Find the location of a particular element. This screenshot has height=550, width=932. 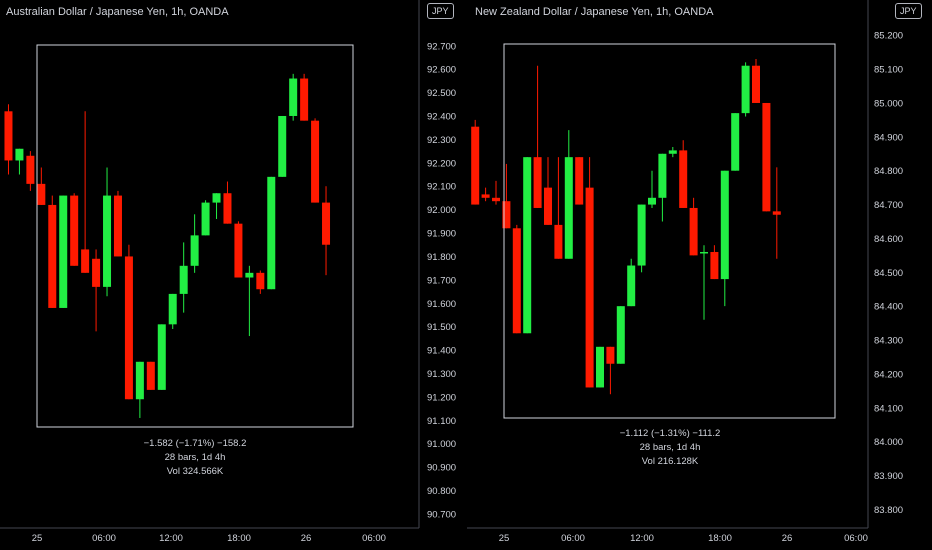

price-tick-label: 91.400 is located at coordinates (441, 351).